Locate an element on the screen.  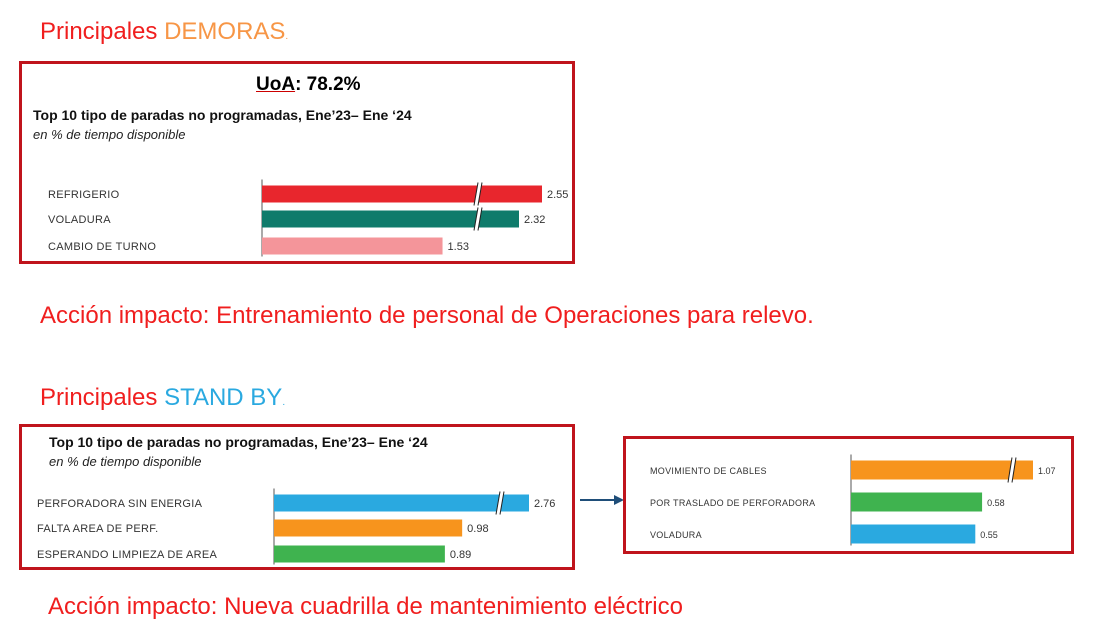
value-label: 1.07 is located at coordinates (1047, 471).